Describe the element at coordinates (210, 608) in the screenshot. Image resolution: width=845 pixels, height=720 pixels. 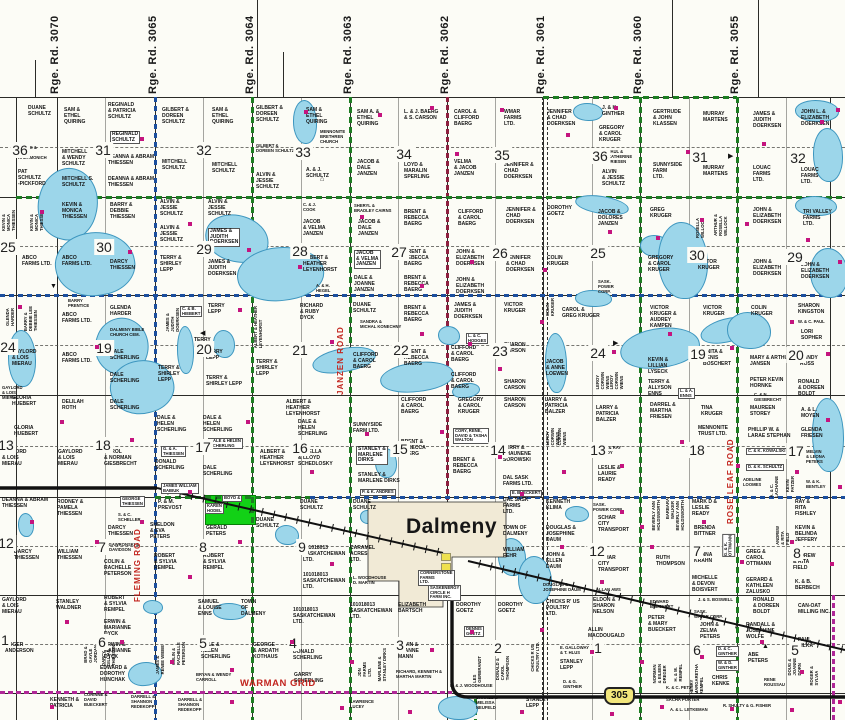
I see `parcel-owner-label: SAMUEL & LOUISE ENNS` at that location.